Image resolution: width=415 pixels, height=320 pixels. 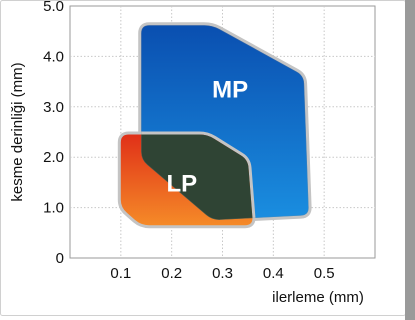 What do you see at coordinates (53, 208) in the screenshot?
I see `y-tick-label-1: 1.0` at bounding box center [53, 208].